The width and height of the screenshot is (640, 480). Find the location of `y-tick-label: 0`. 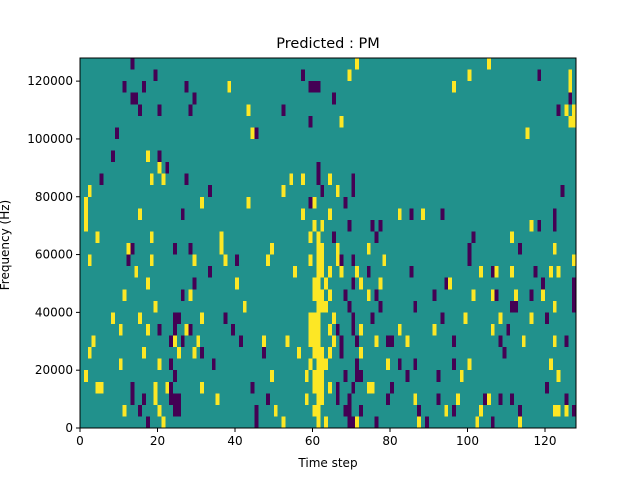

y-tick-label: 0 is located at coordinates (69, 428).